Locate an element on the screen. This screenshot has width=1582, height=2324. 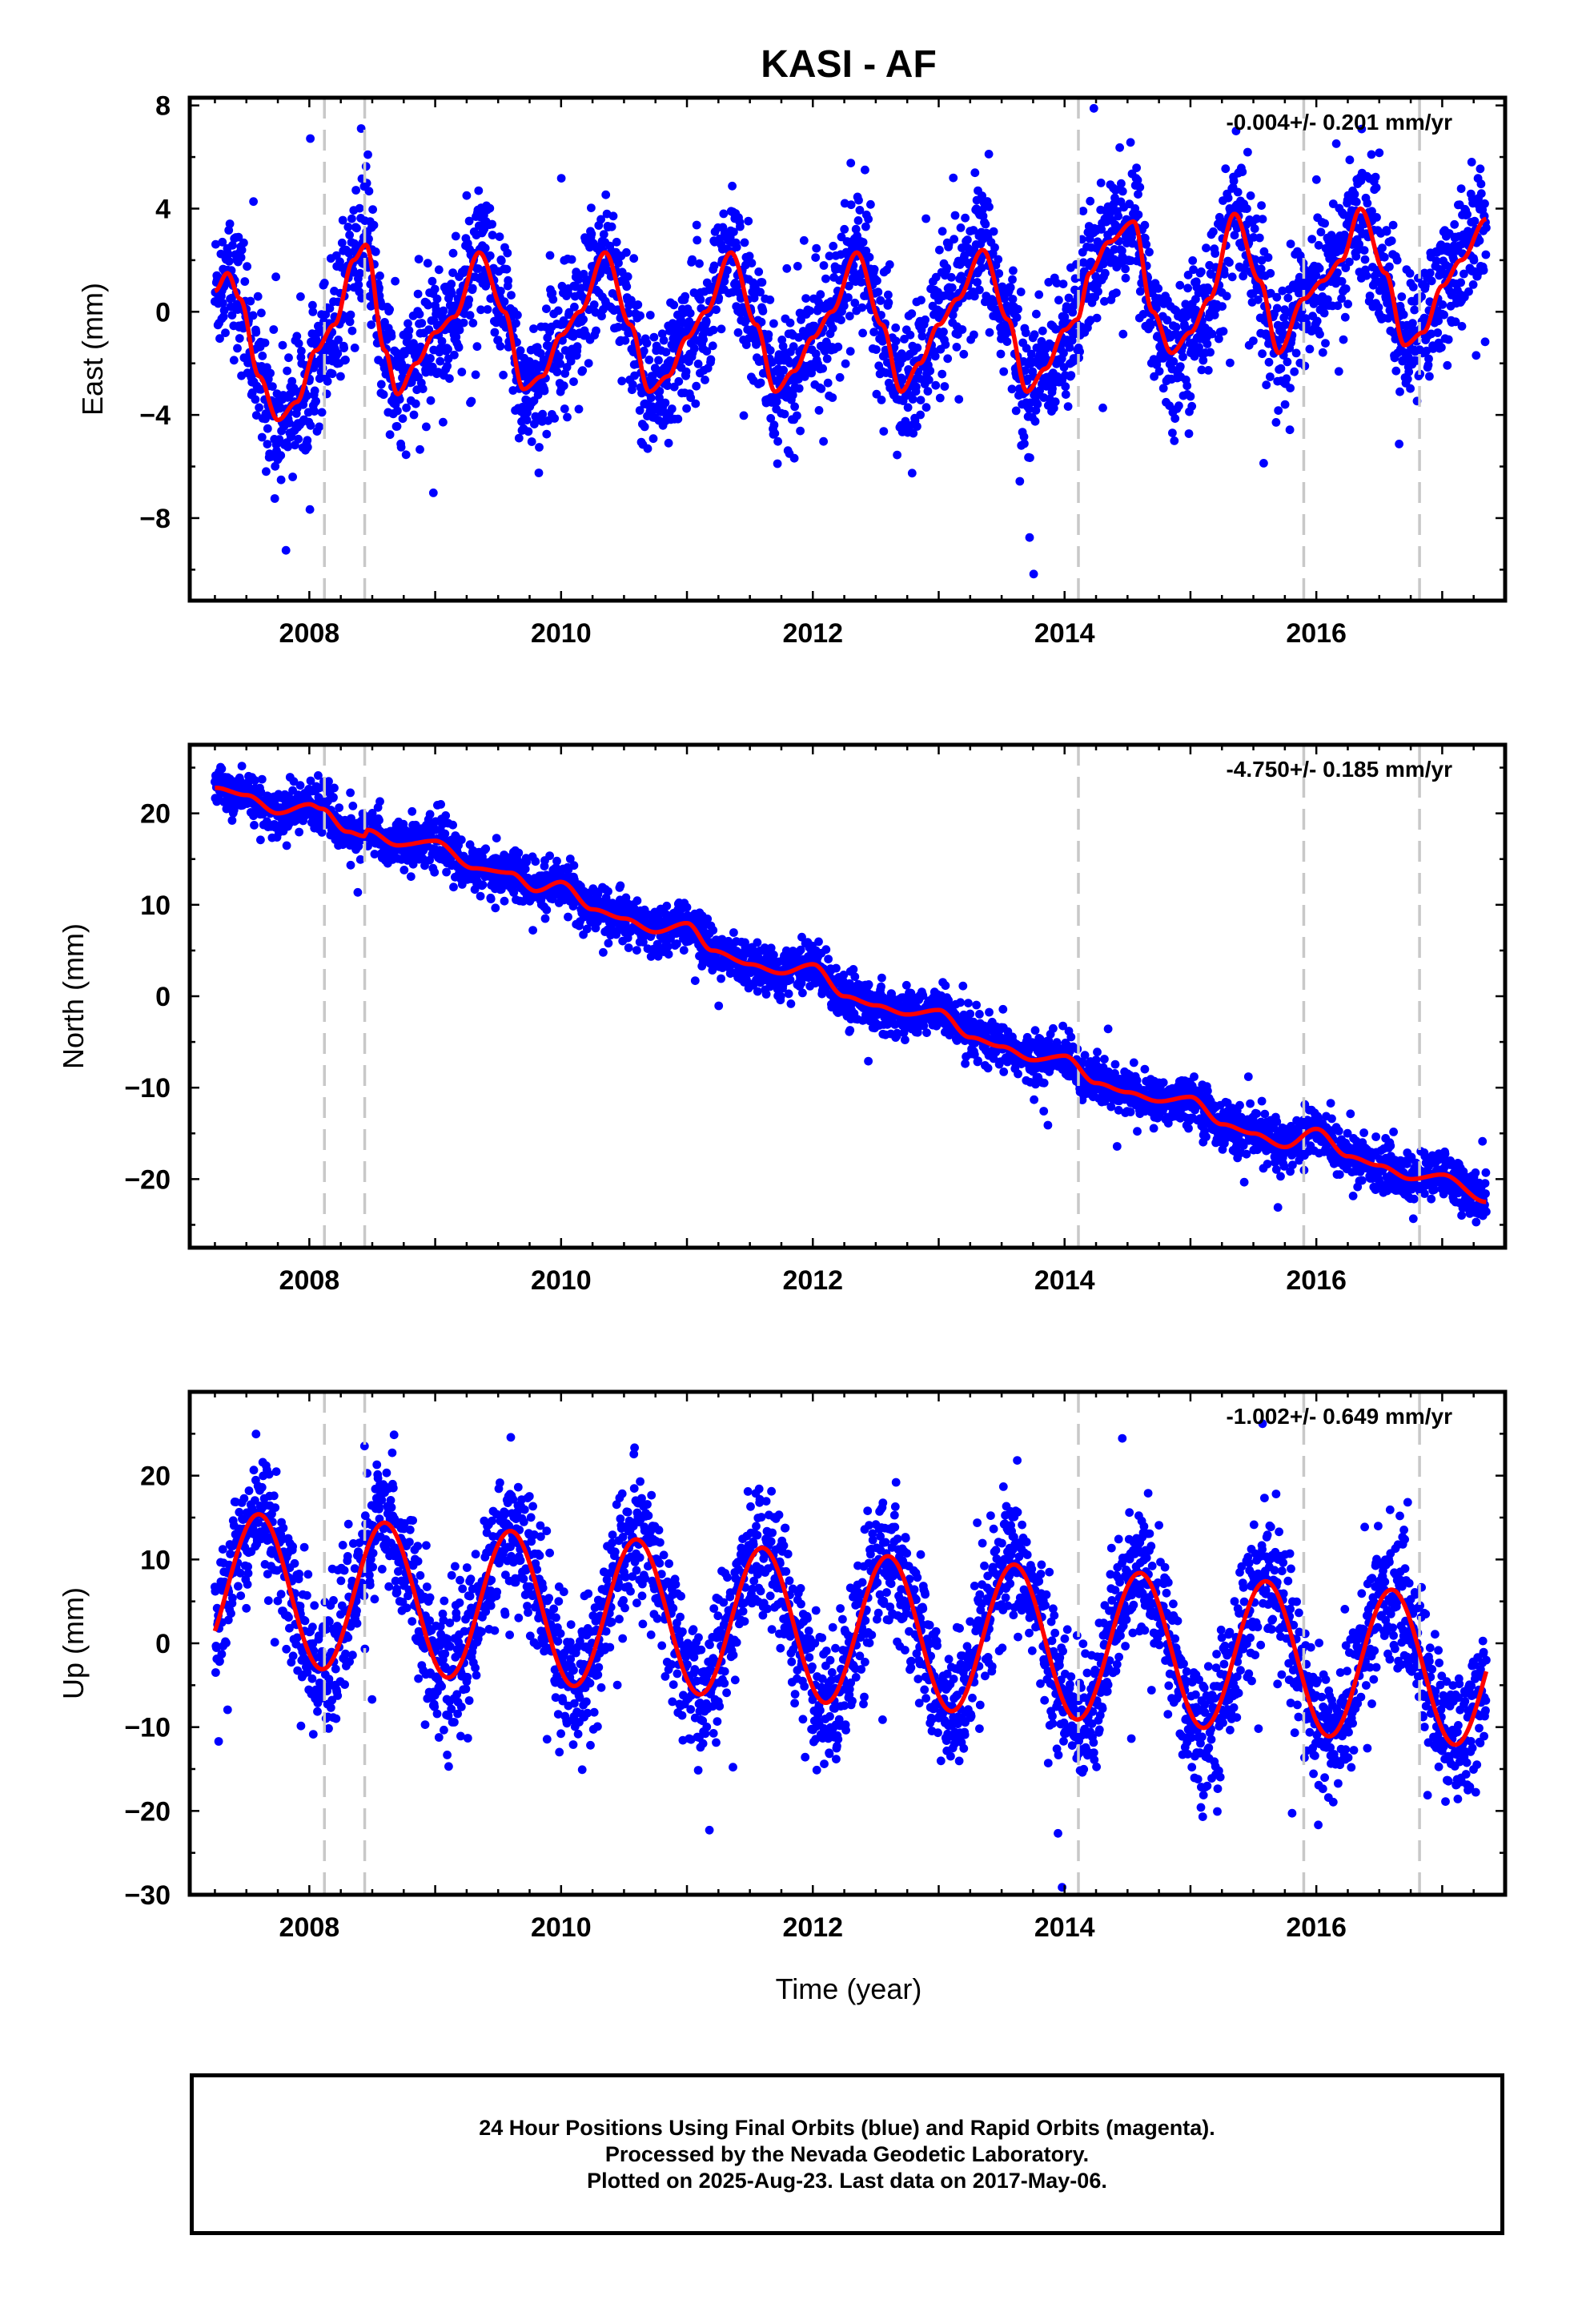
x-tick-label: 2008 is located at coordinates (309, 633).